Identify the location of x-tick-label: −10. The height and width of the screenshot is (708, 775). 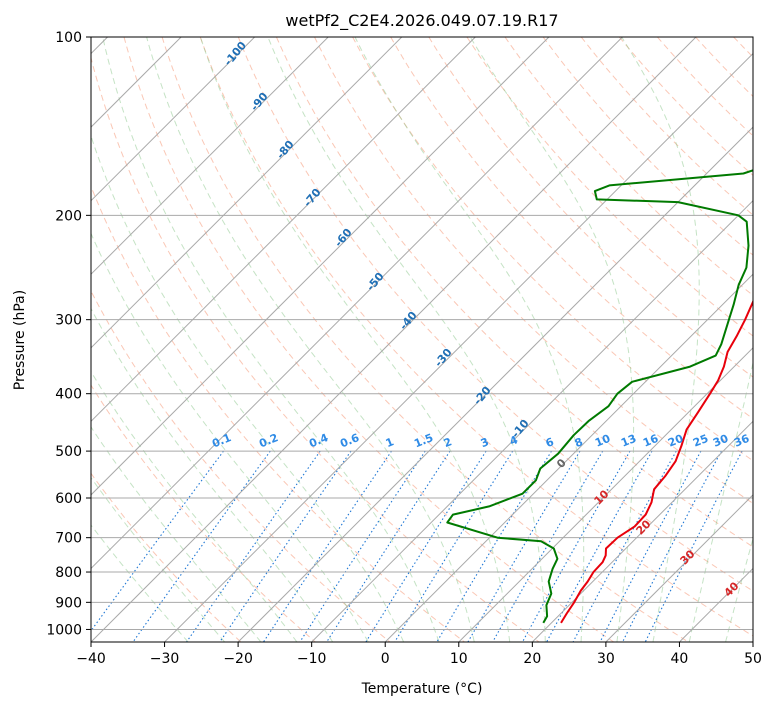
(312, 659).